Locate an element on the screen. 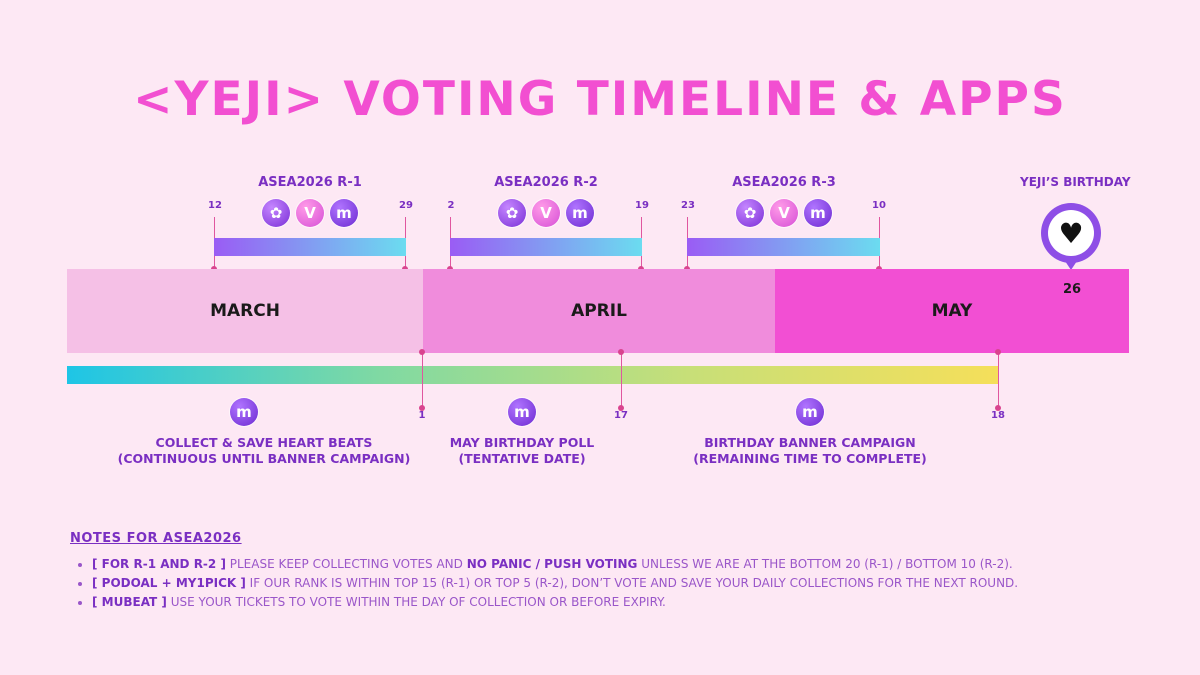  round-bar-r2 is located at coordinates (546, 247).